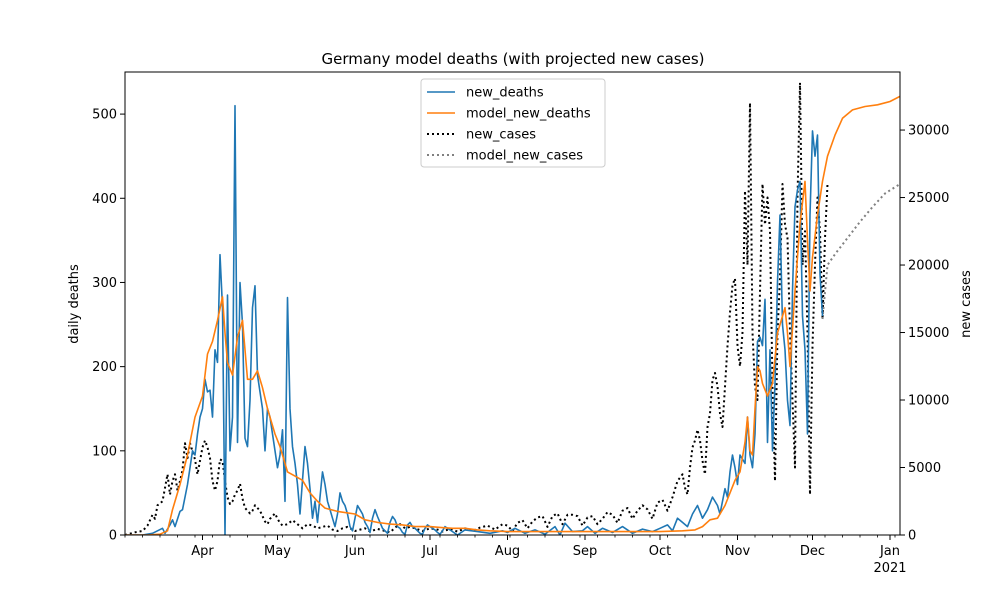  I want to click on x-tick-label: May, so click(277, 551).